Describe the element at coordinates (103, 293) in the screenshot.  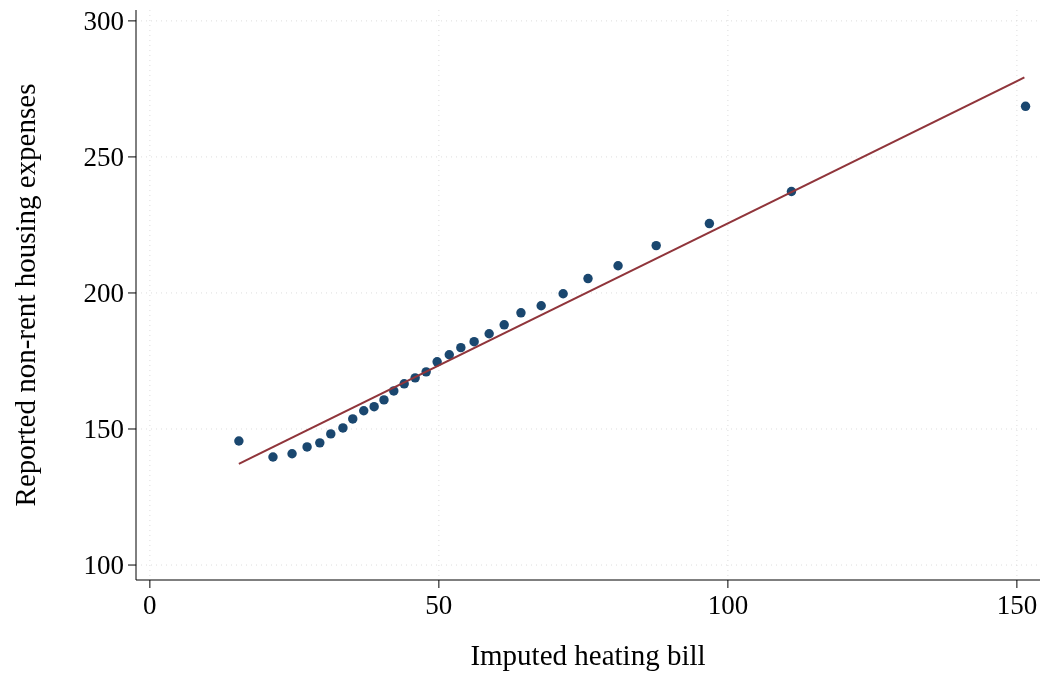
I see `y-tick-label: 200` at that location.